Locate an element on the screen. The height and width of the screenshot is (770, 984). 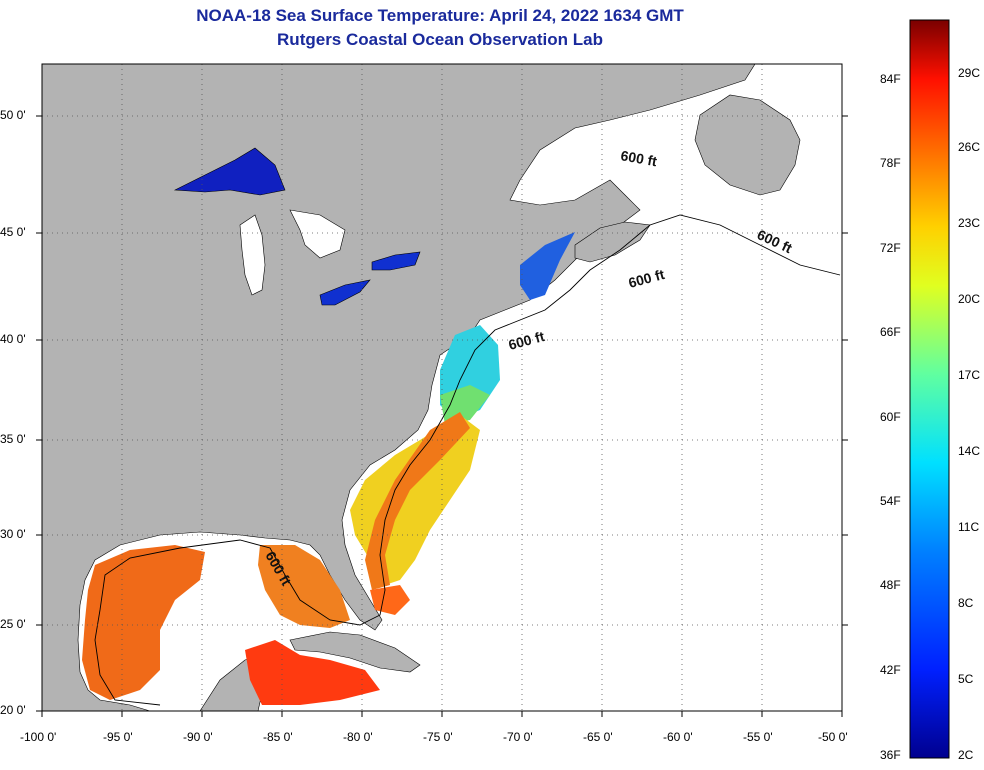
colorbar-c-label: 2C is located at coordinates (966, 755).